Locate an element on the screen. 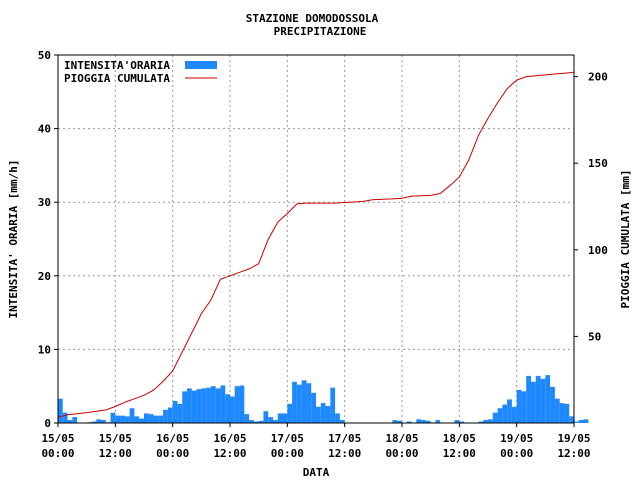  y-axis-right-label: PIOGGIA CUMULATA [mm] is located at coordinates (625, 238).